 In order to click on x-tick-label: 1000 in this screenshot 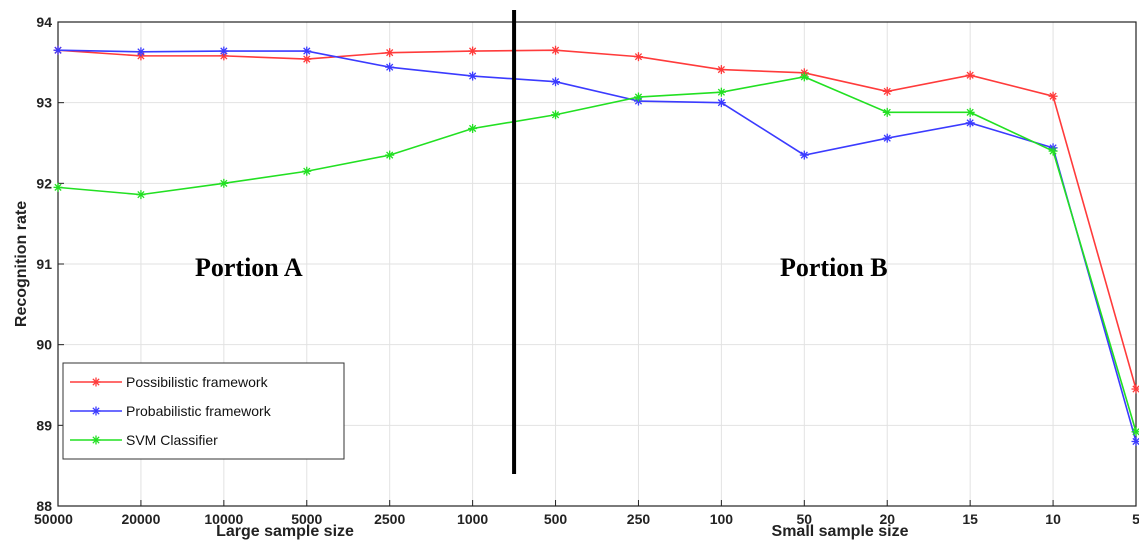, I will do `click(472, 519)`.